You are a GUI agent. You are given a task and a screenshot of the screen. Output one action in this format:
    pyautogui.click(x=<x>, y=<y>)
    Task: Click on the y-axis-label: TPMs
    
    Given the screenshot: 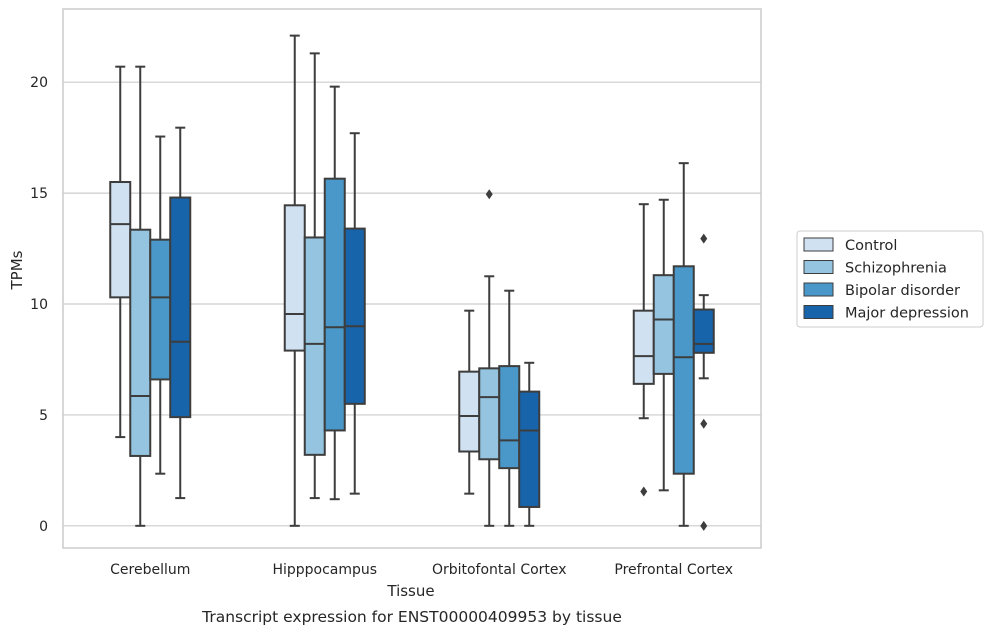 What is the action you would take?
    pyautogui.click(x=17, y=270)
    